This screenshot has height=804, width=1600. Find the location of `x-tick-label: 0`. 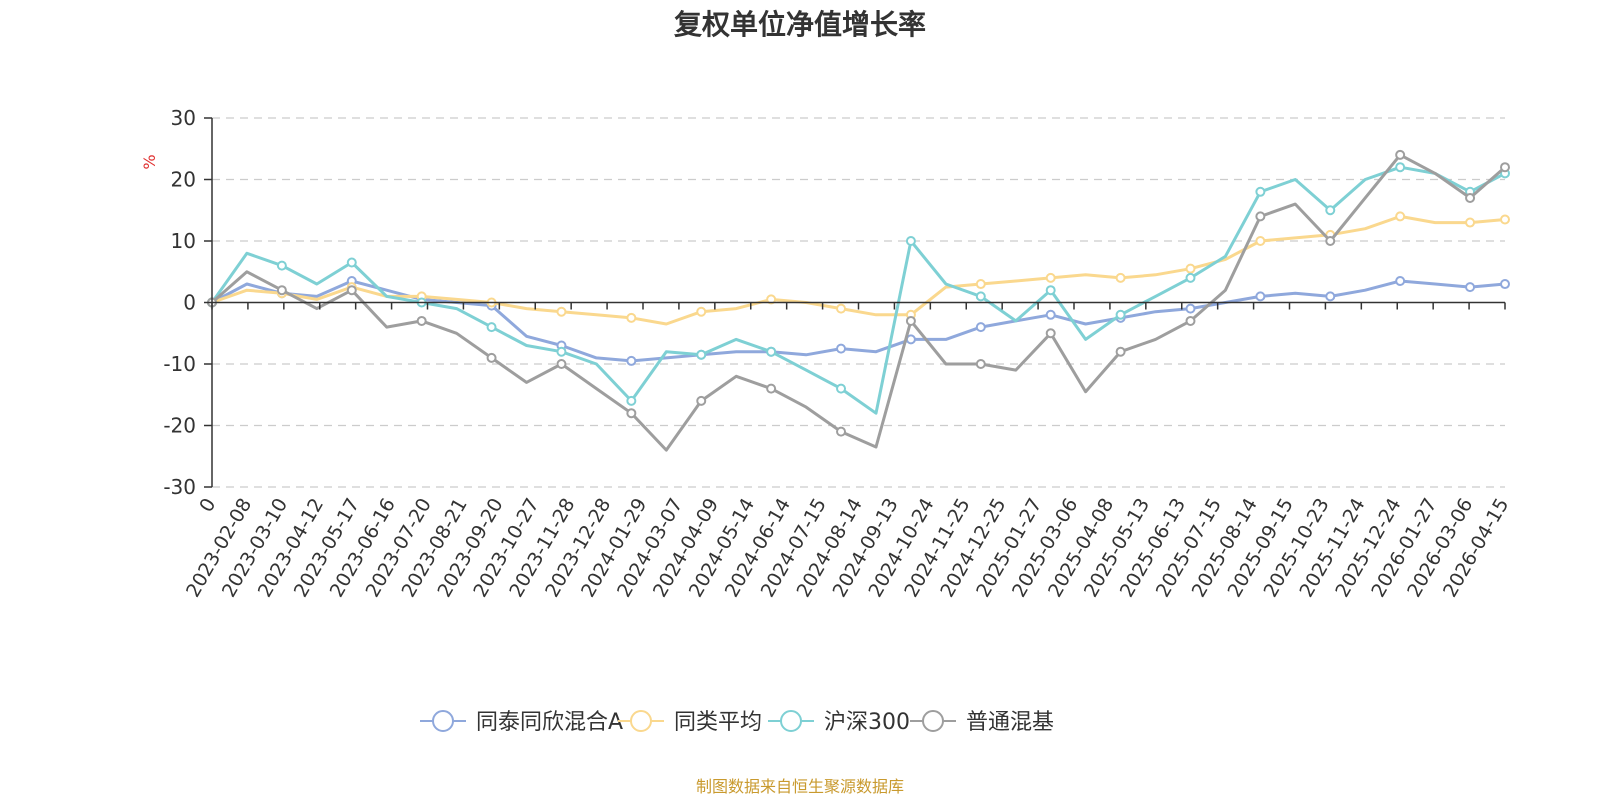

x-tick-label: 0 is located at coordinates (207, 505).